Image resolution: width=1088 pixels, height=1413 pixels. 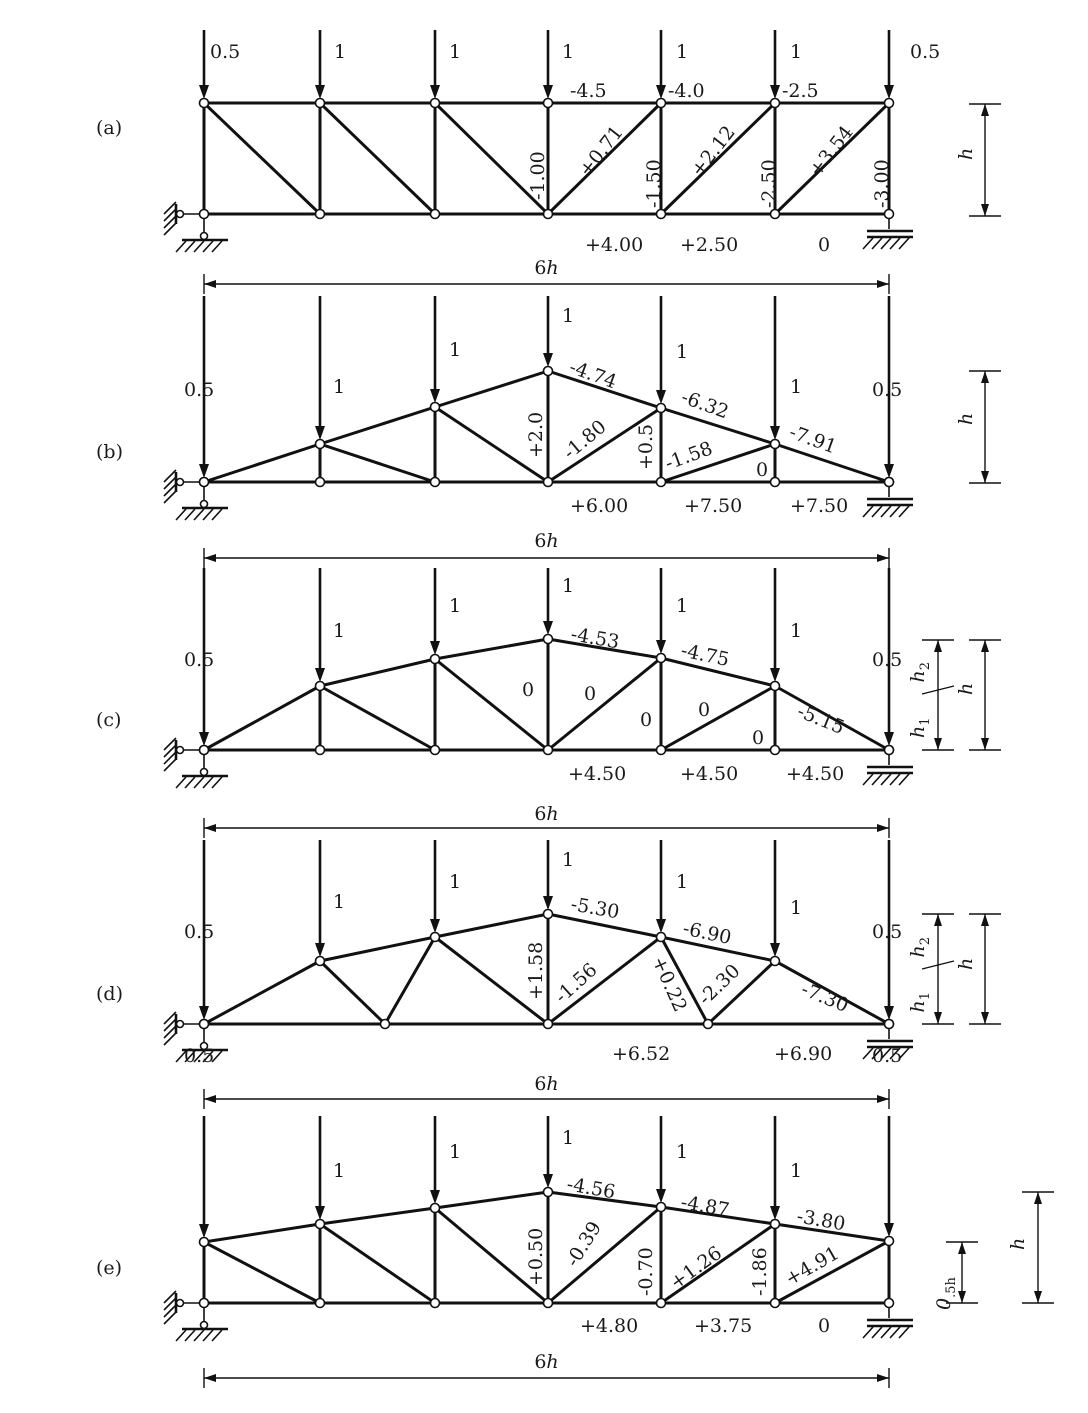 What do you see at coordinates (199, 387) in the screenshot?
I see `load-arrow: 0.5` at bounding box center [199, 387].